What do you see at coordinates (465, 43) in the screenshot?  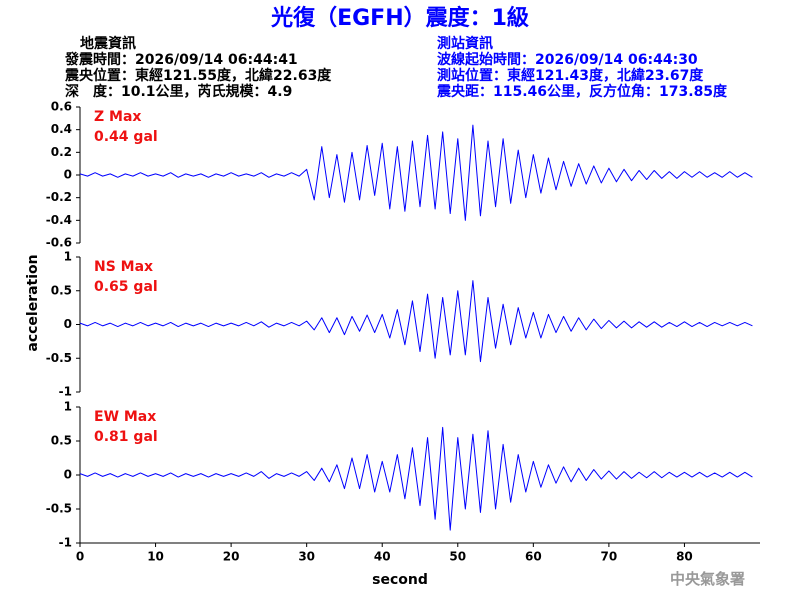 I see `info-right: 測站資訊` at bounding box center [465, 43].